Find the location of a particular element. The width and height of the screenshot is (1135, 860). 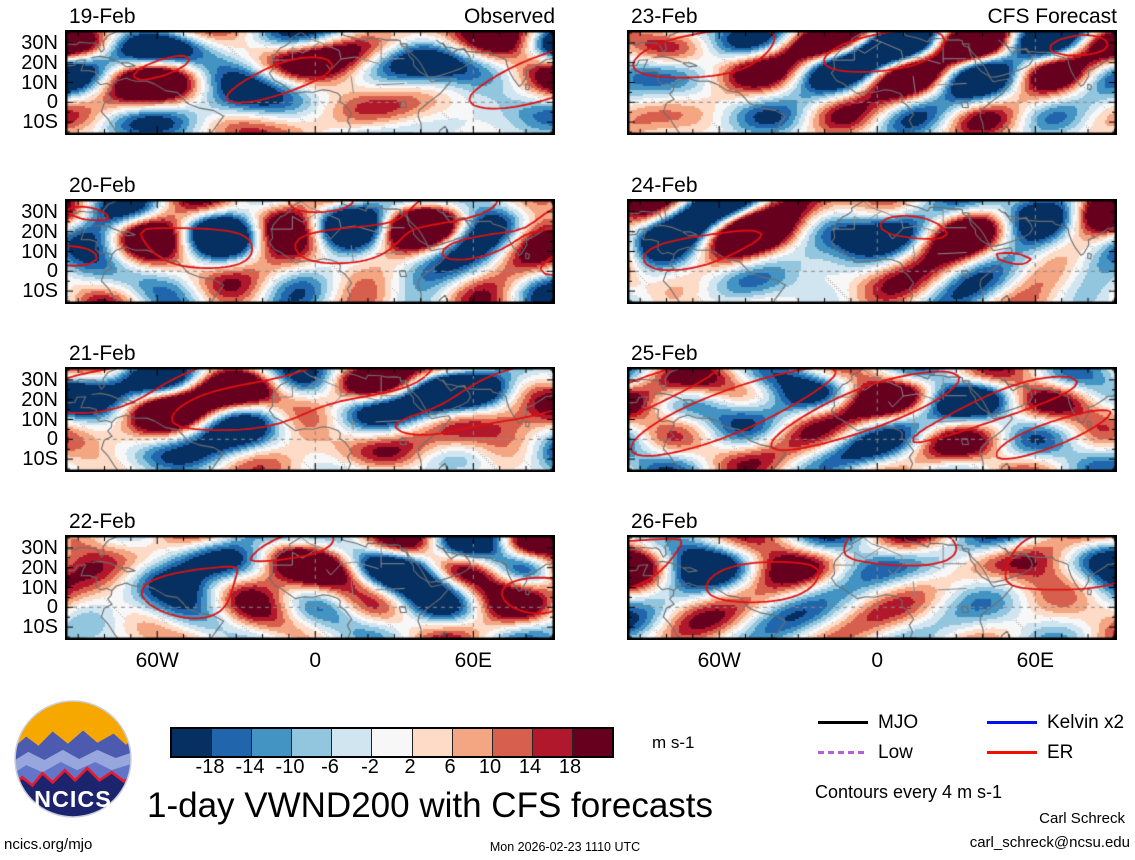

map-panel-26-Feb: 26-Feb 60W 0 60E is located at coordinates (872, 590).